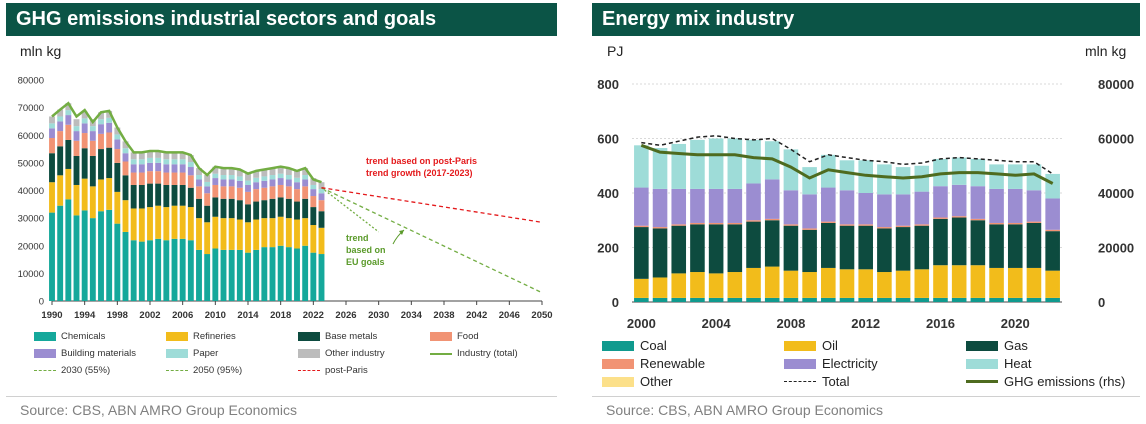 This screenshot has width=1146, height=424. What do you see at coordinates (51, 315) in the screenshot?
I see `x-tick-label: 1990` at bounding box center [51, 315].